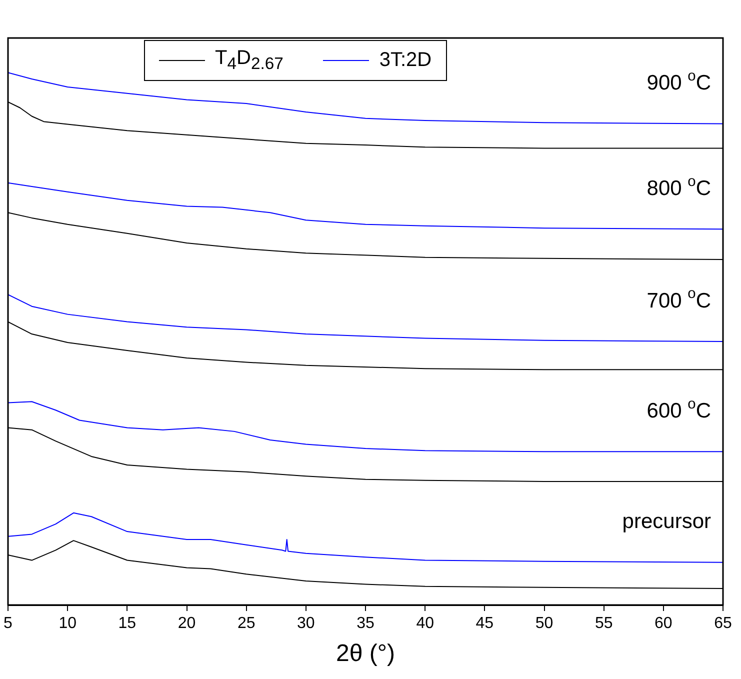 Image resolution: width=741 pixels, height=679 pixels. I want to click on x-tick-label: 65, so click(723, 623).